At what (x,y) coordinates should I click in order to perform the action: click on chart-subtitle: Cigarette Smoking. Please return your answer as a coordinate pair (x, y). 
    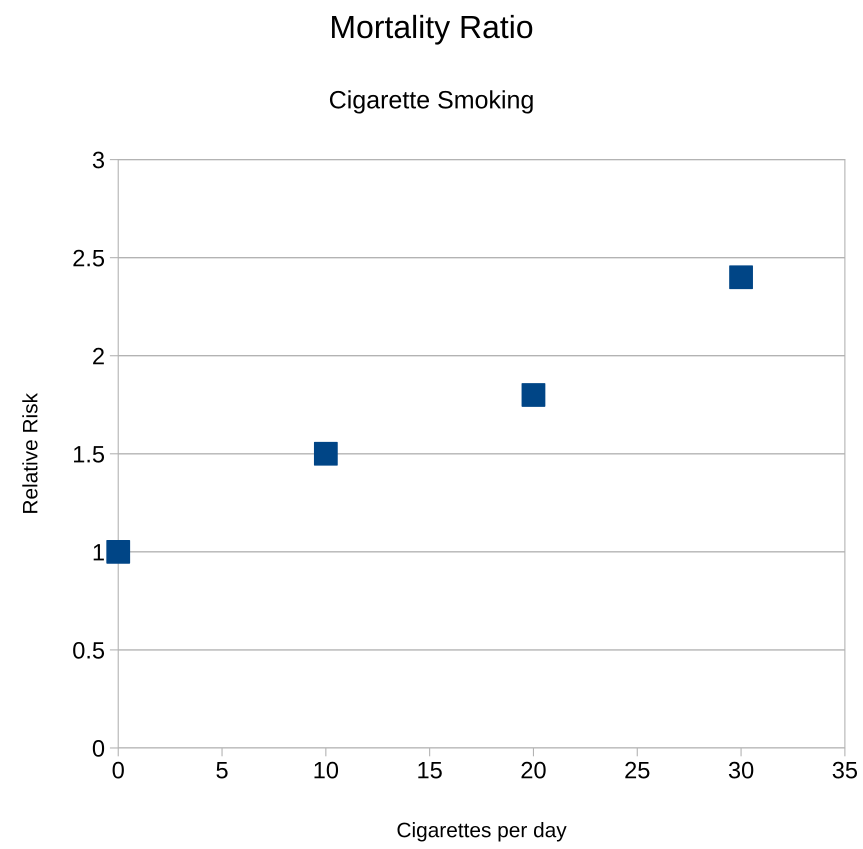
    Looking at the image, I should click on (431, 102).